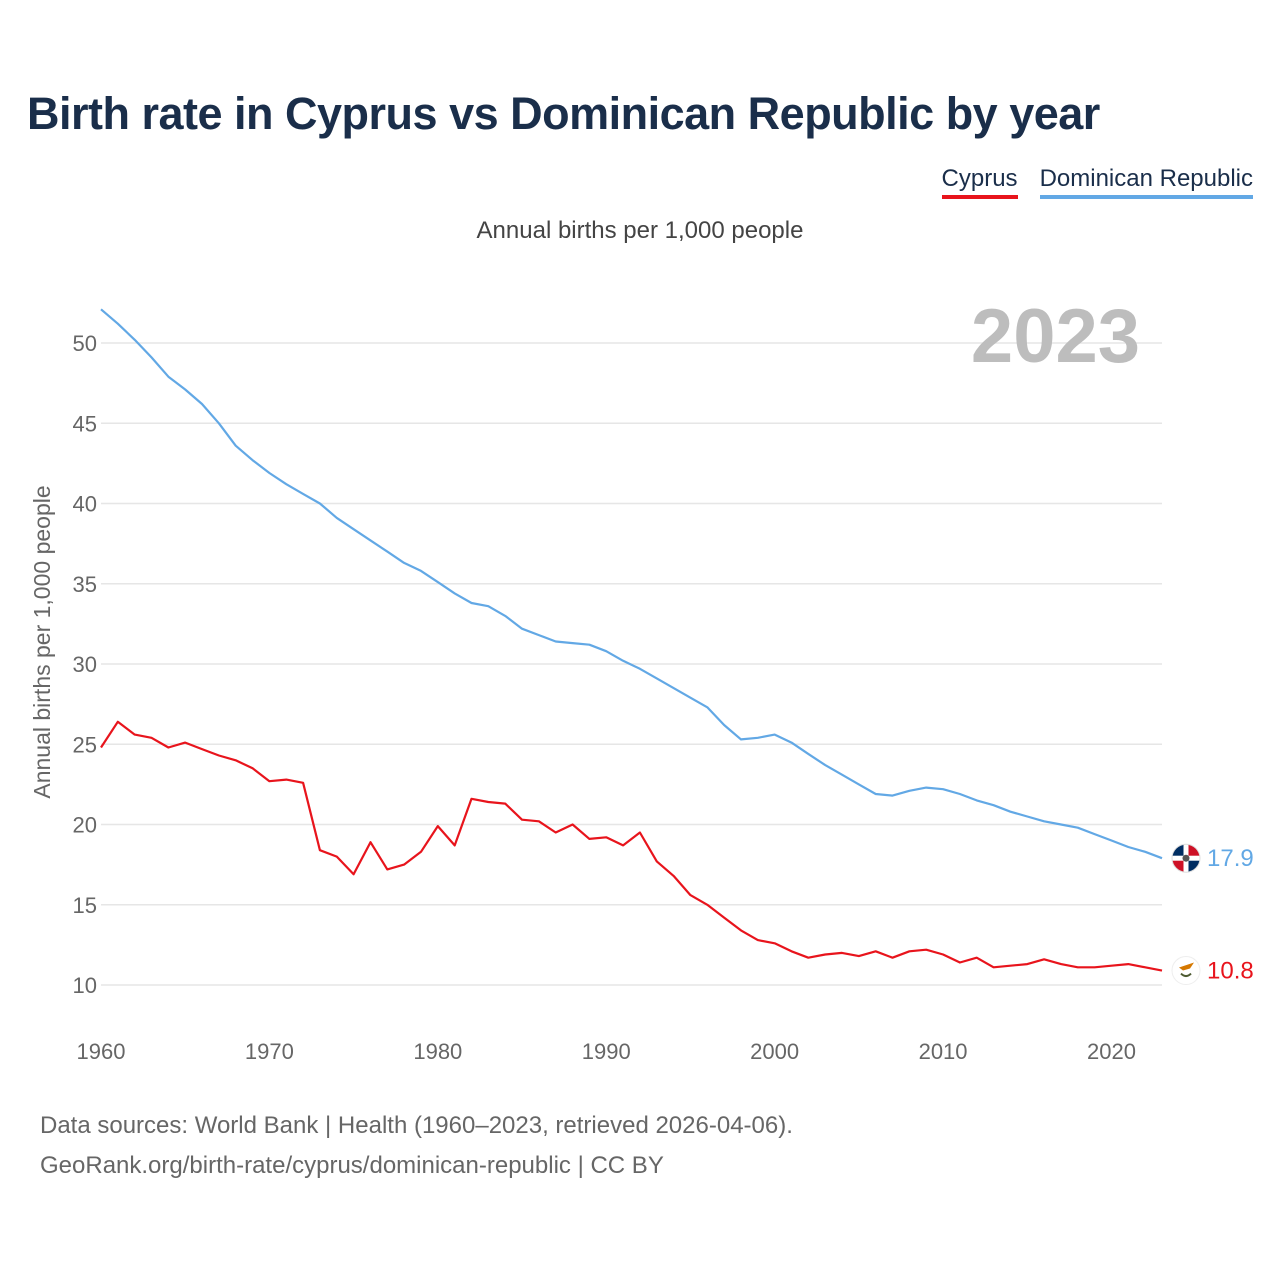 The image size is (1280, 1280). What do you see at coordinates (640, 230) in the screenshot?
I see `chart-subtitle: Annual births per 1,000 people` at bounding box center [640, 230].